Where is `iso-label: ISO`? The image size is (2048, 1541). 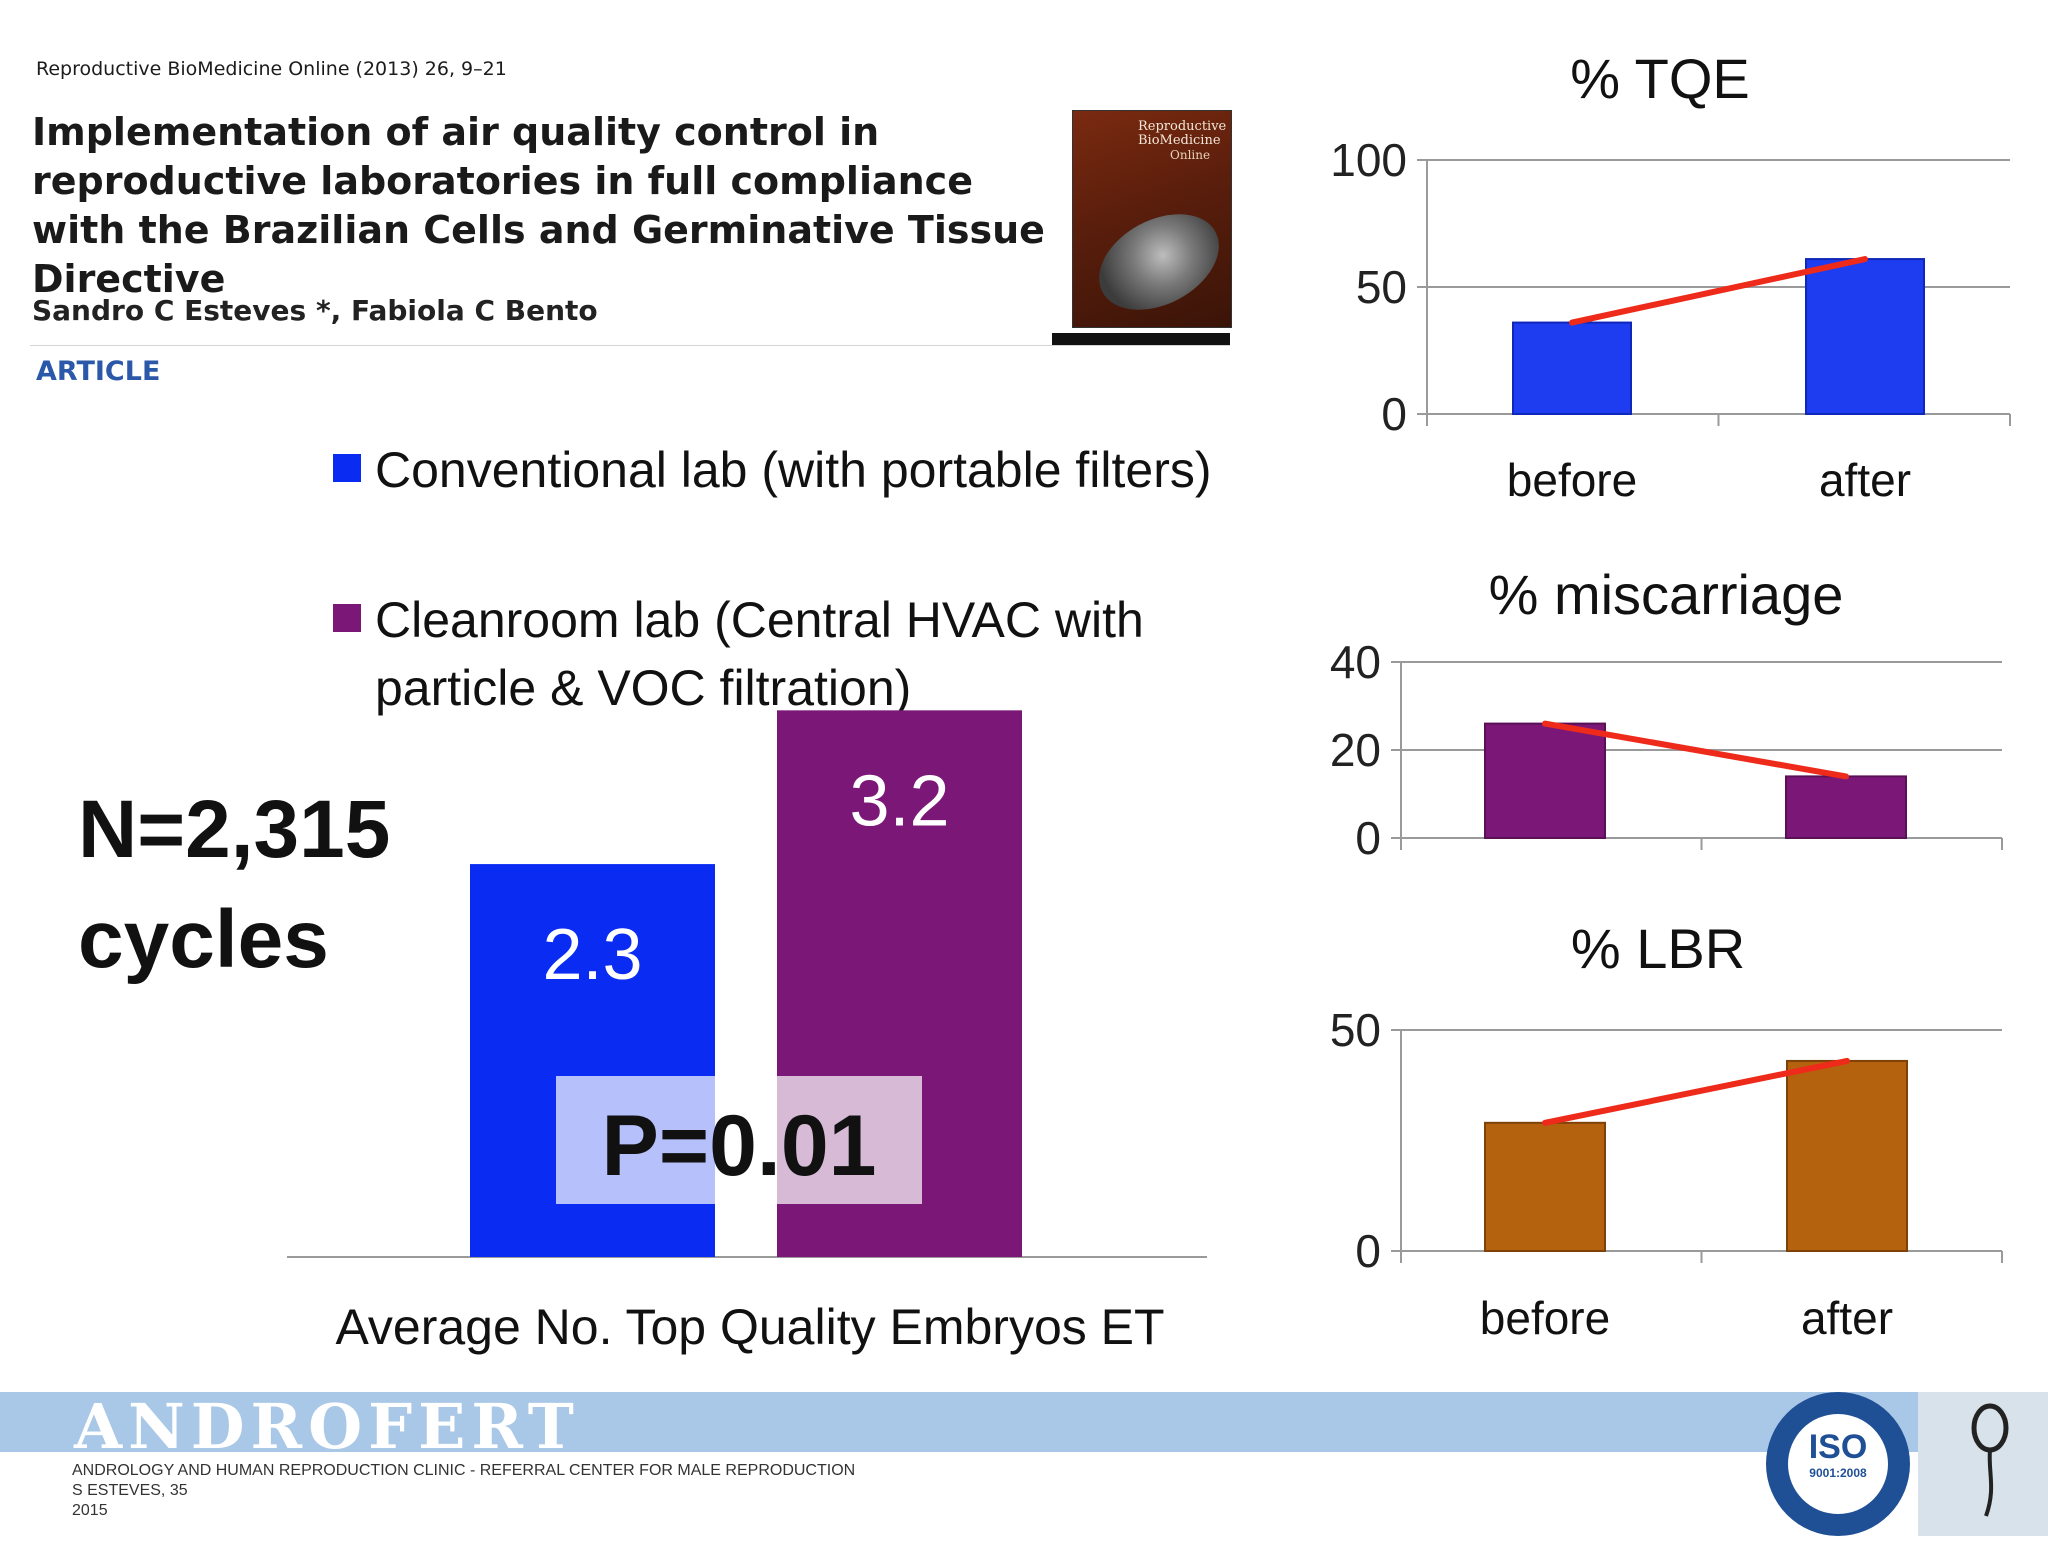
iso-label: ISO is located at coordinates (1838, 1447).